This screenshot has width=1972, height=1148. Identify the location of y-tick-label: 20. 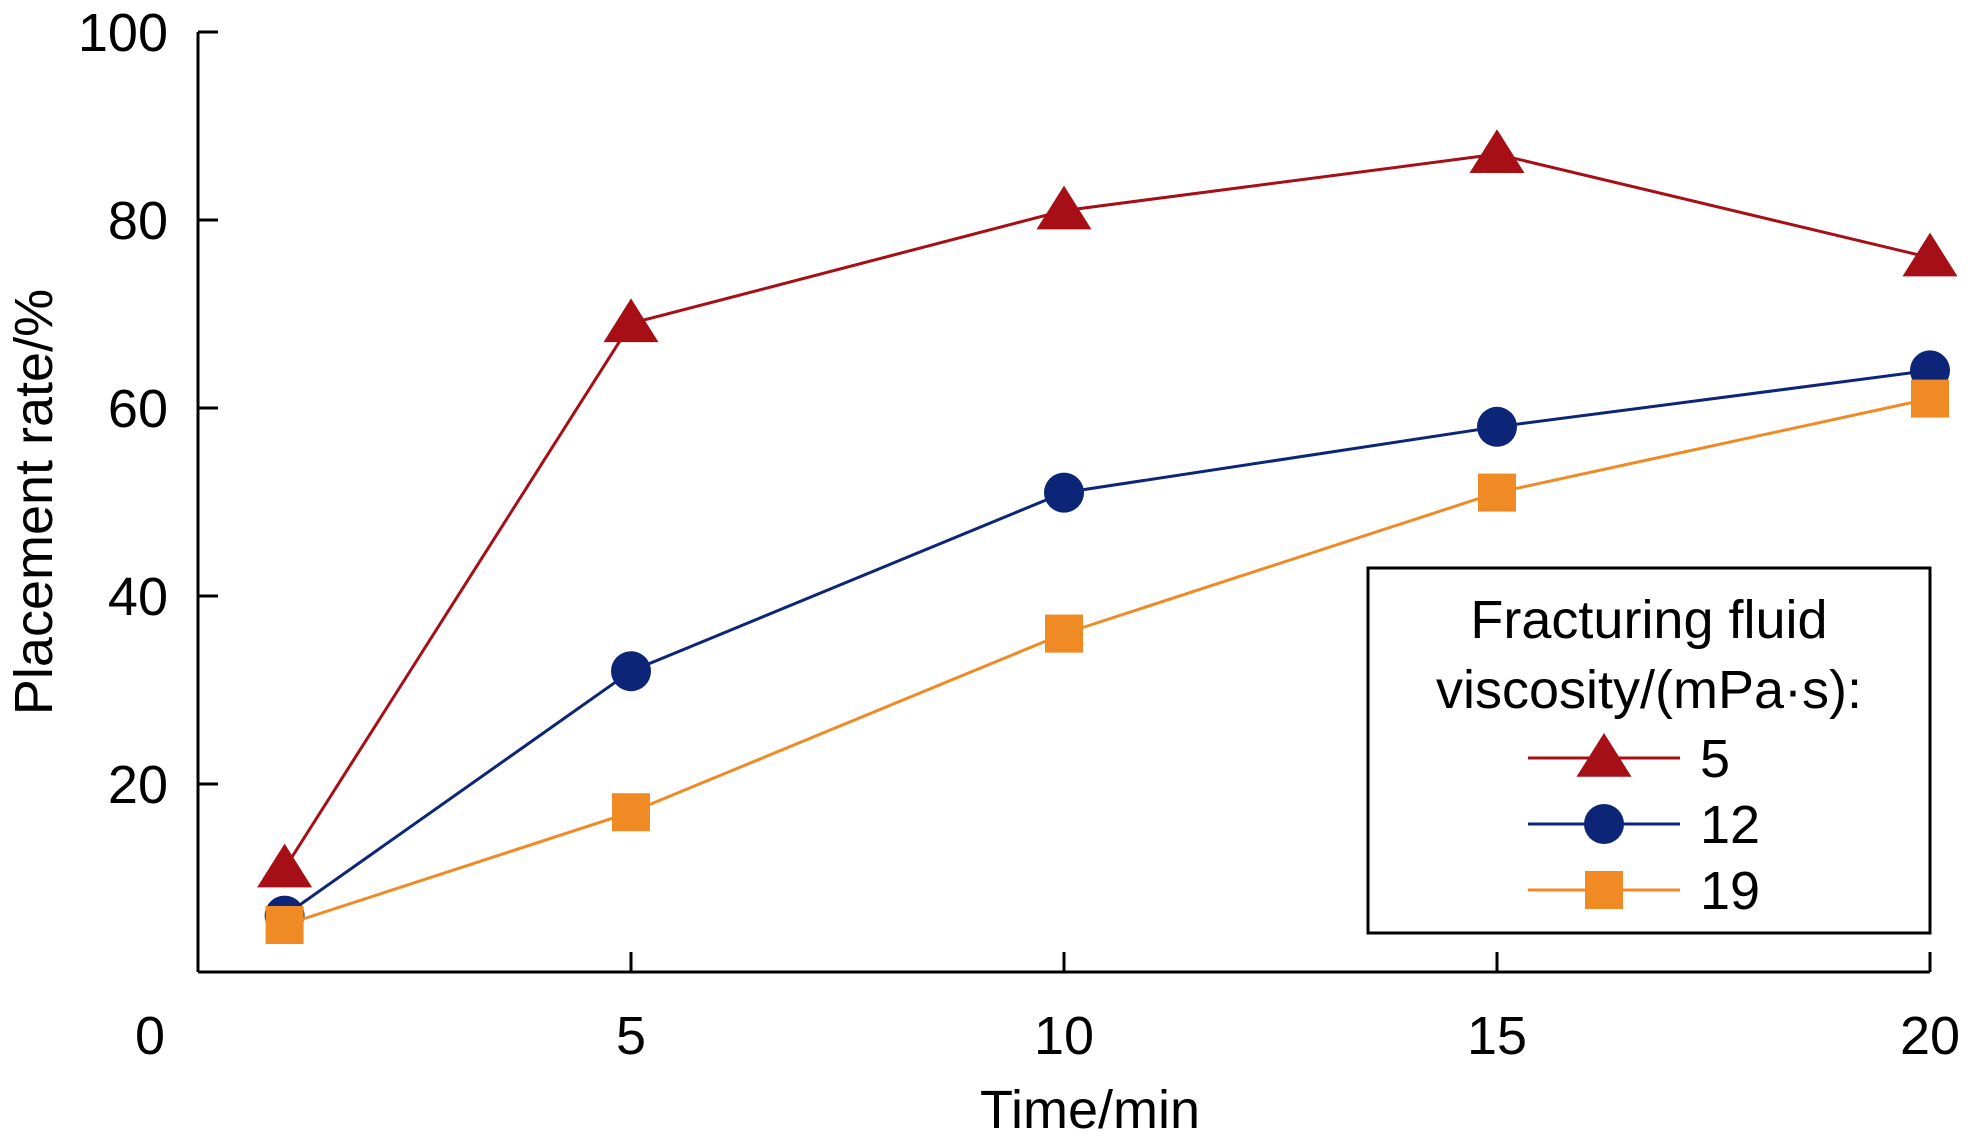
(138, 785).